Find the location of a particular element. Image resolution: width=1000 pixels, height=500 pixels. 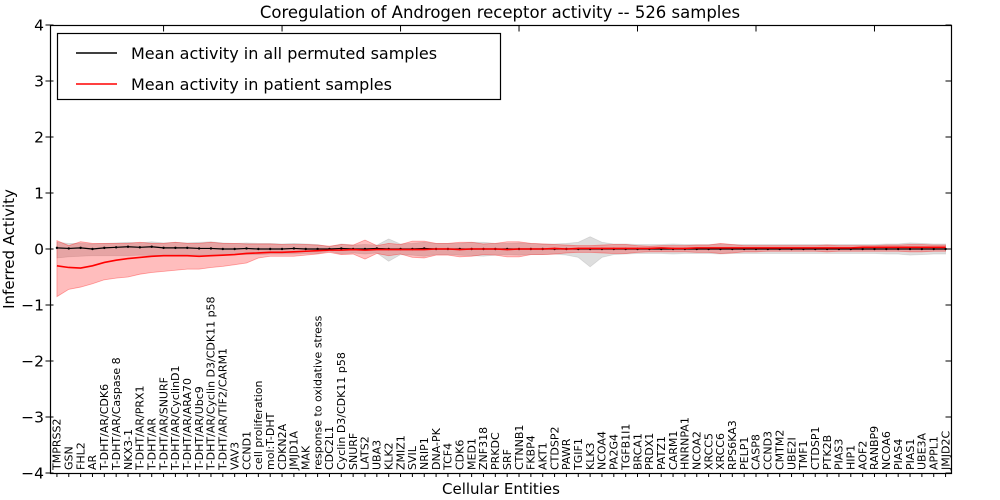

entity-tick-label: CTDSP2 is located at coordinates (554, 448).